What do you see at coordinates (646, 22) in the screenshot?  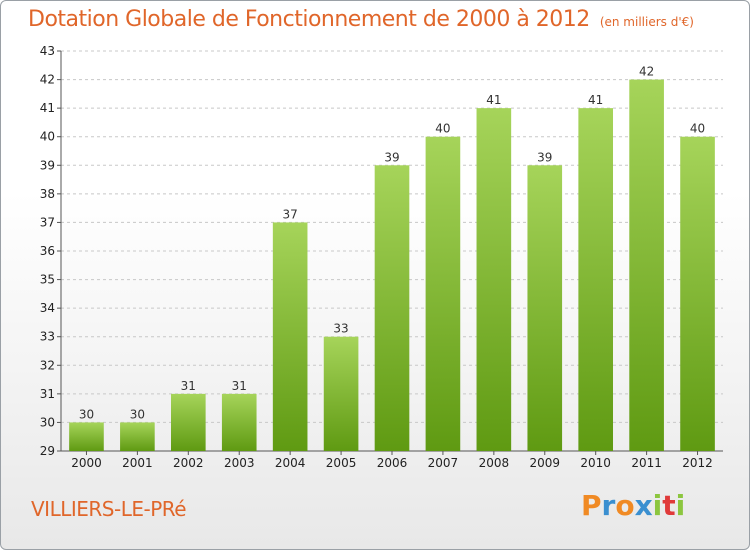 I see `chart-subtitle: (en milliers d'€)` at bounding box center [646, 22].